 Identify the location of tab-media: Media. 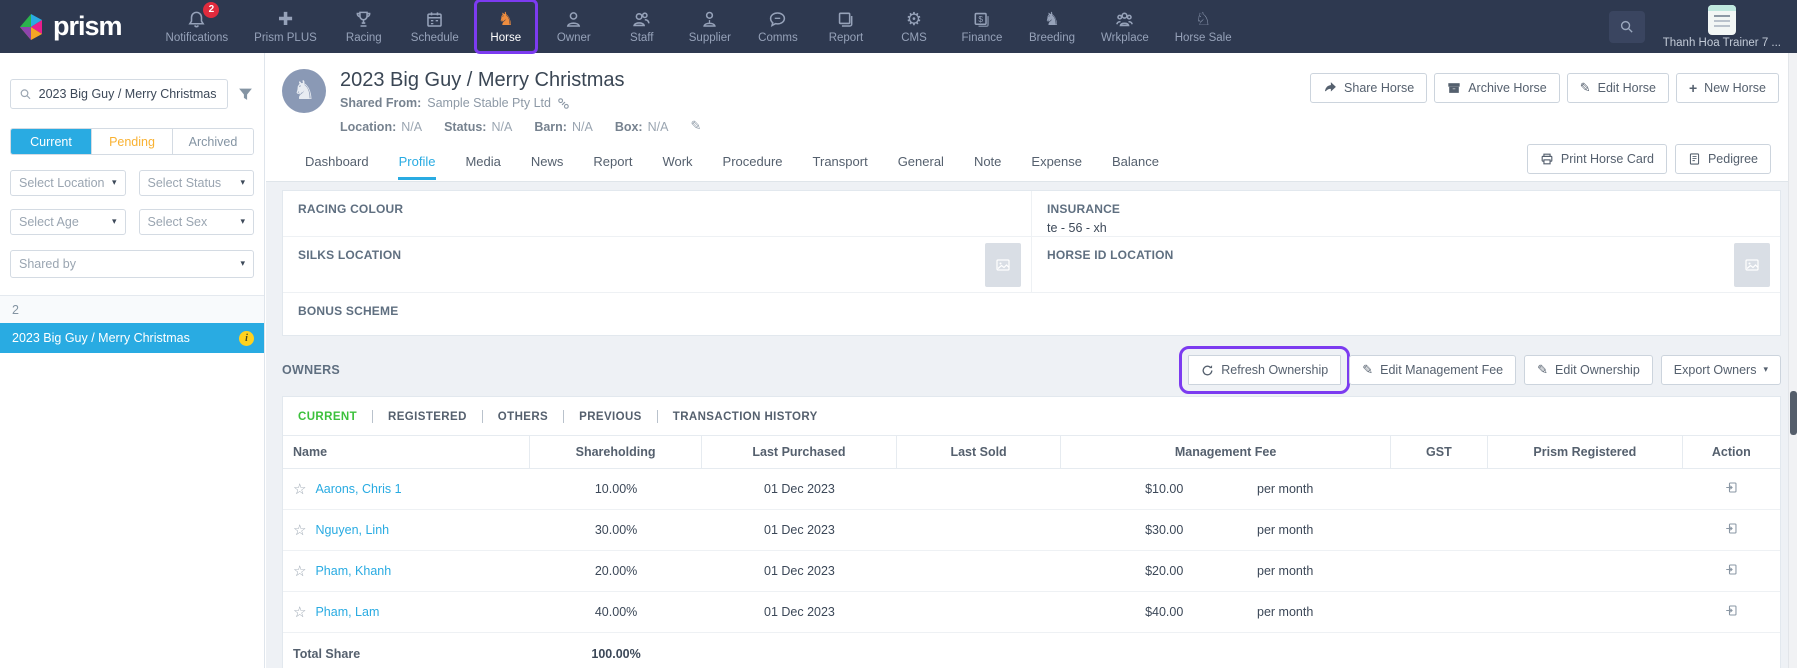
(483, 161).